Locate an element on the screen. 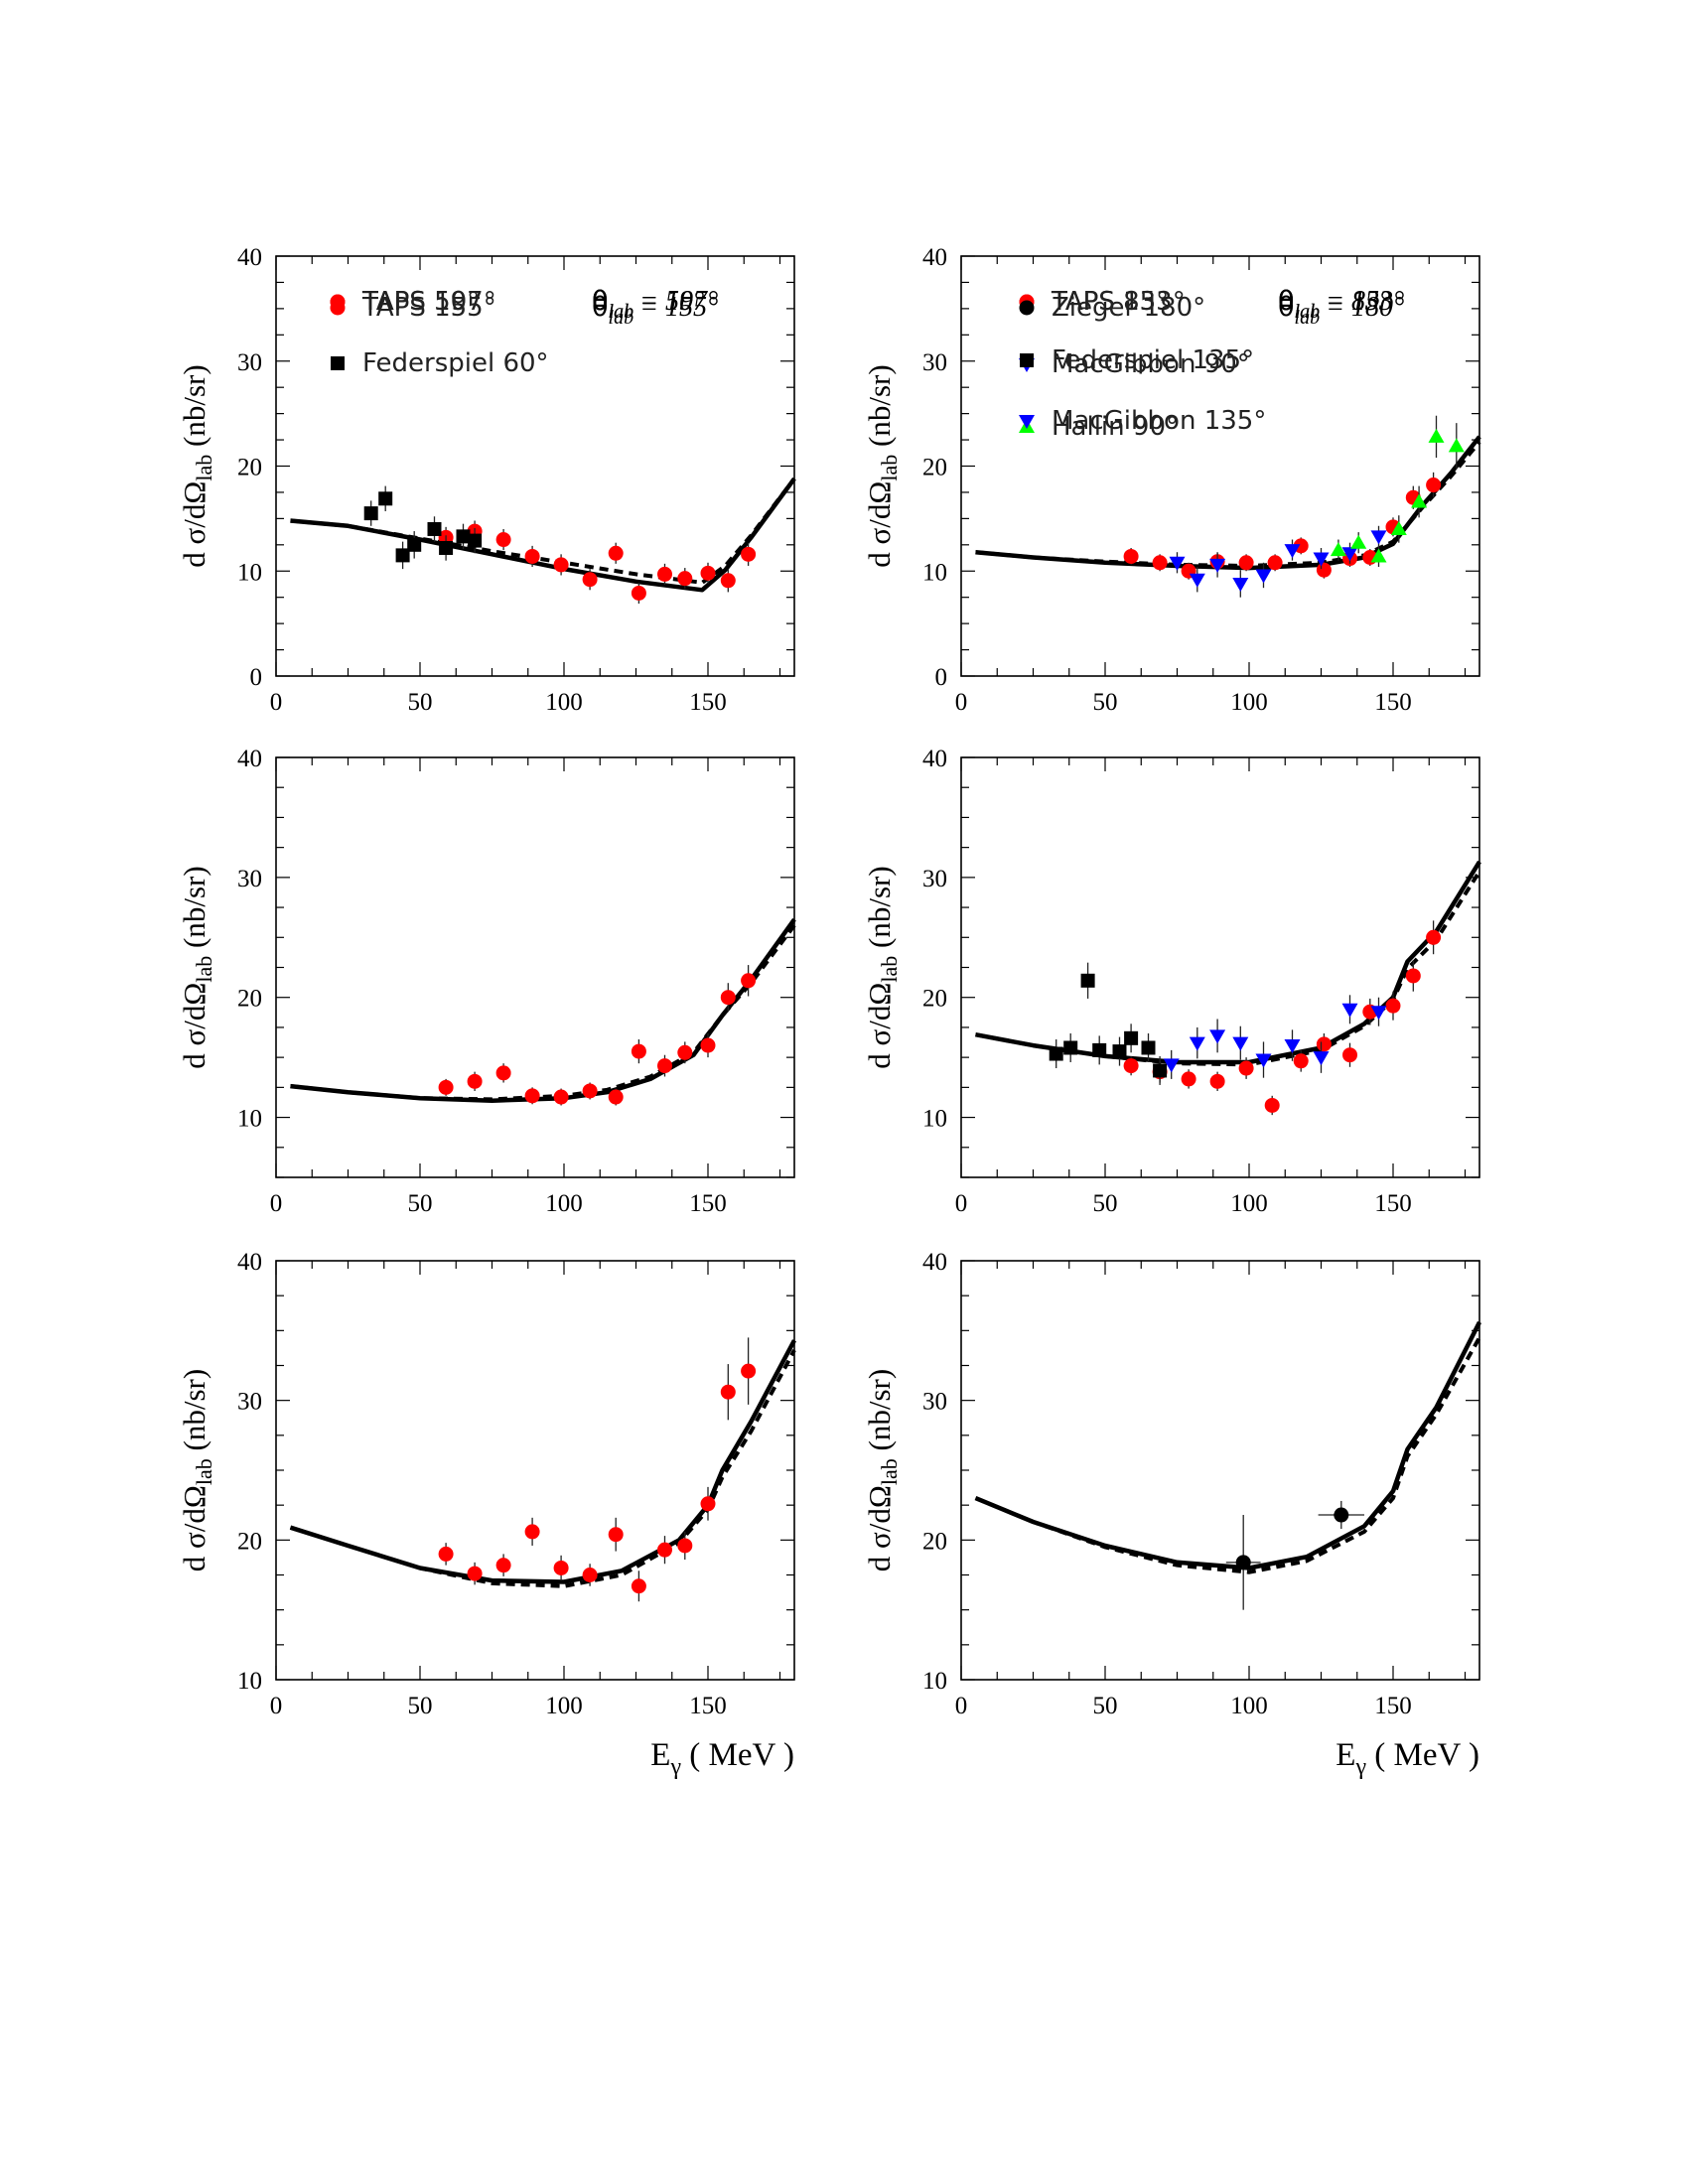  series-federspiel-135- is located at coordinates (1108, 1023).